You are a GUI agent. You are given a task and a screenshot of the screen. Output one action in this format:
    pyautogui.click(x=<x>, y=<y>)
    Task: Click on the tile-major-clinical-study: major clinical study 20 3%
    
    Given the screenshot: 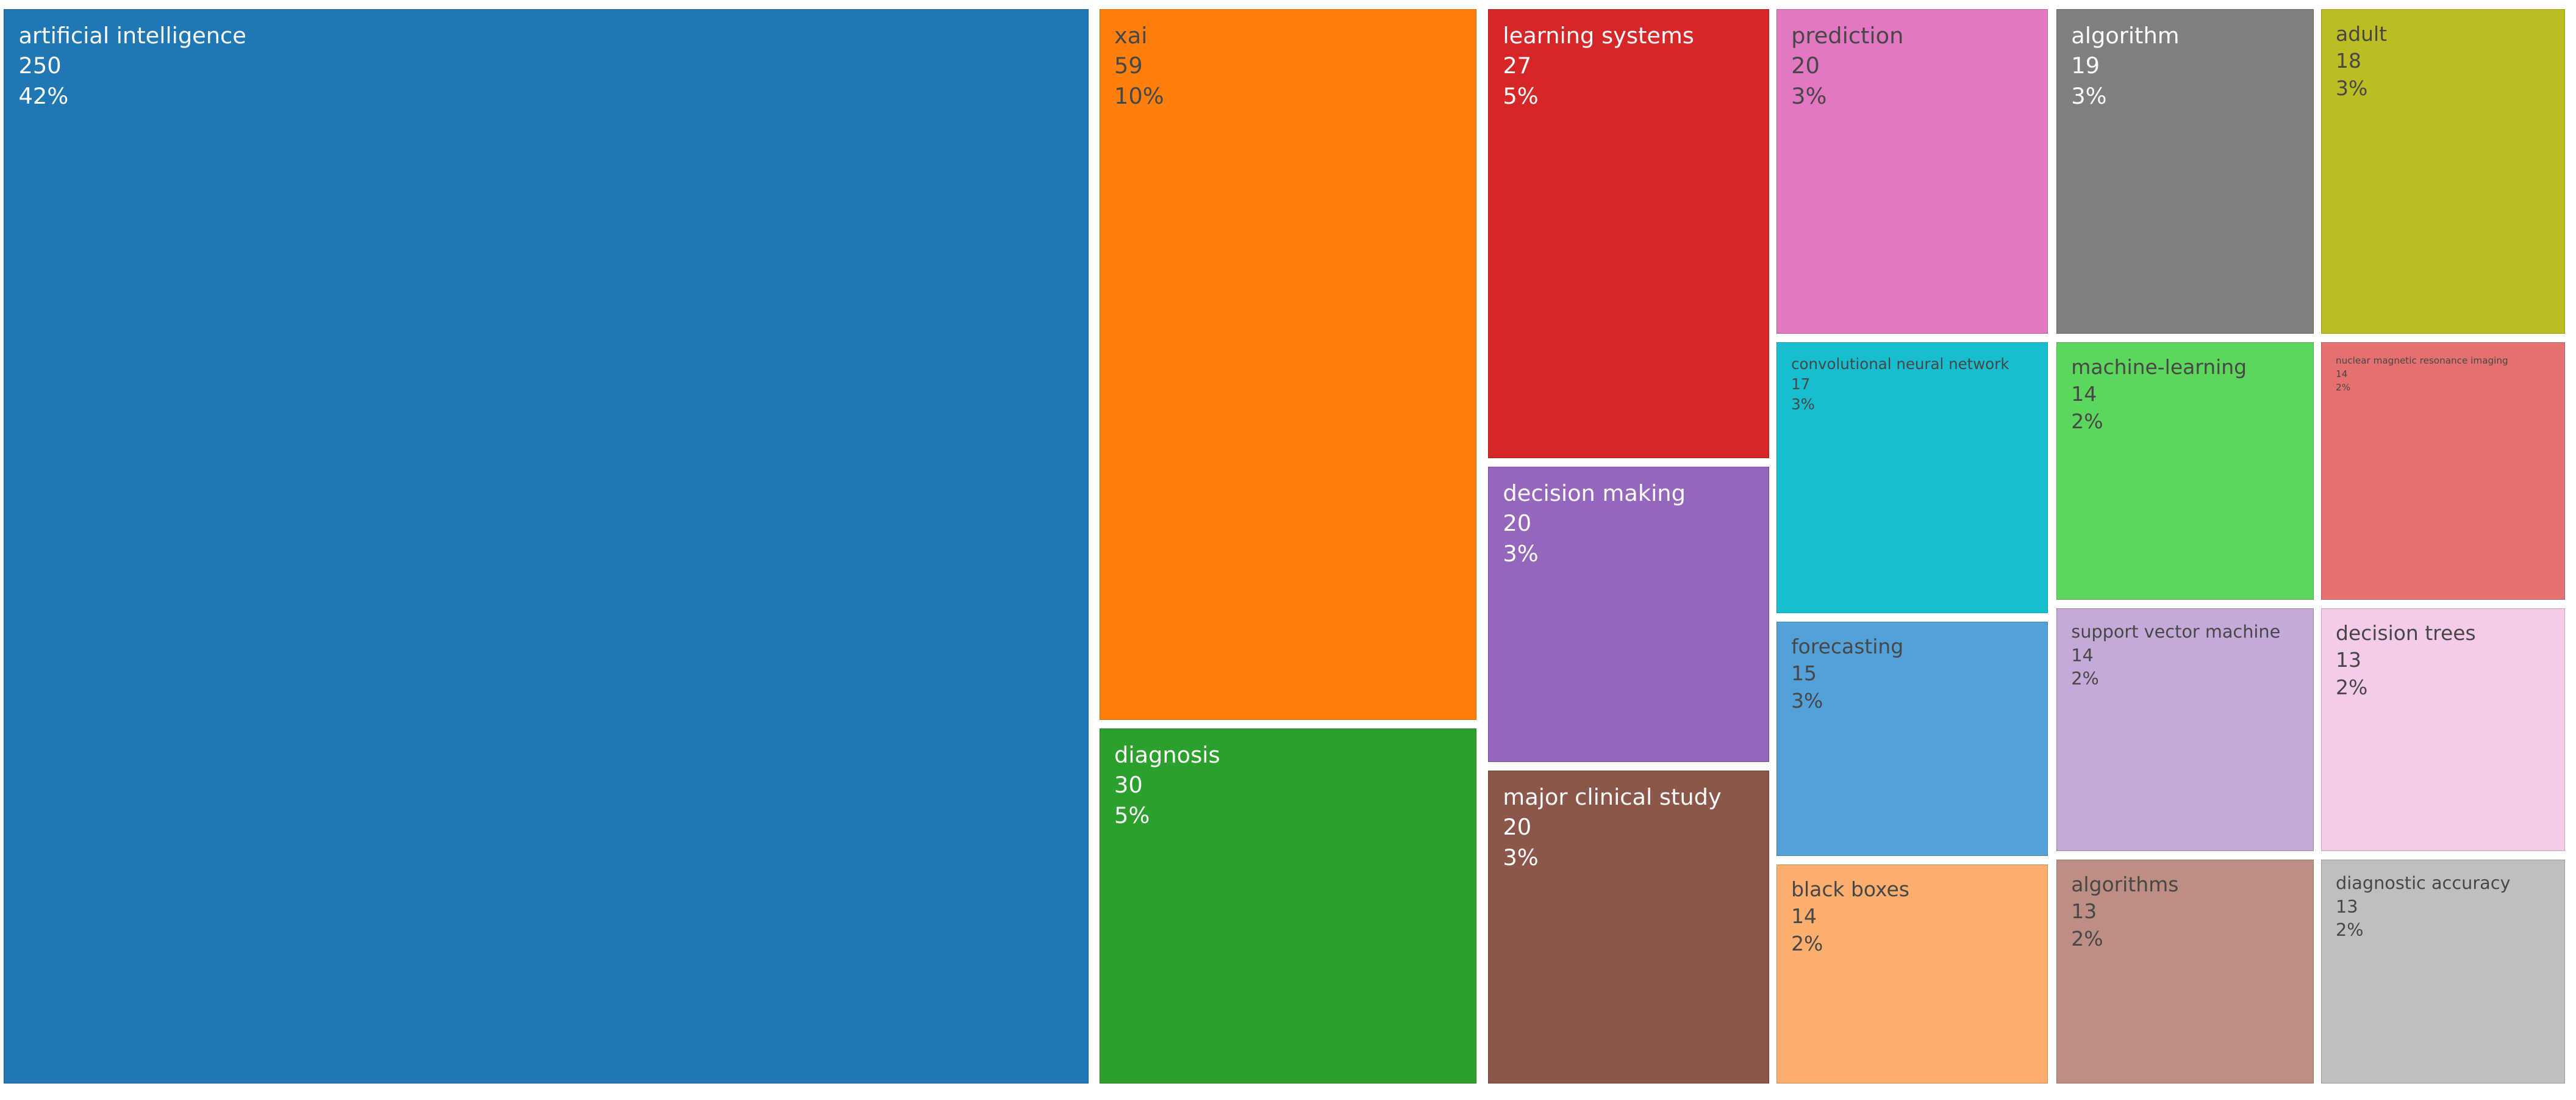 What is the action you would take?
    pyautogui.click(x=1629, y=928)
    